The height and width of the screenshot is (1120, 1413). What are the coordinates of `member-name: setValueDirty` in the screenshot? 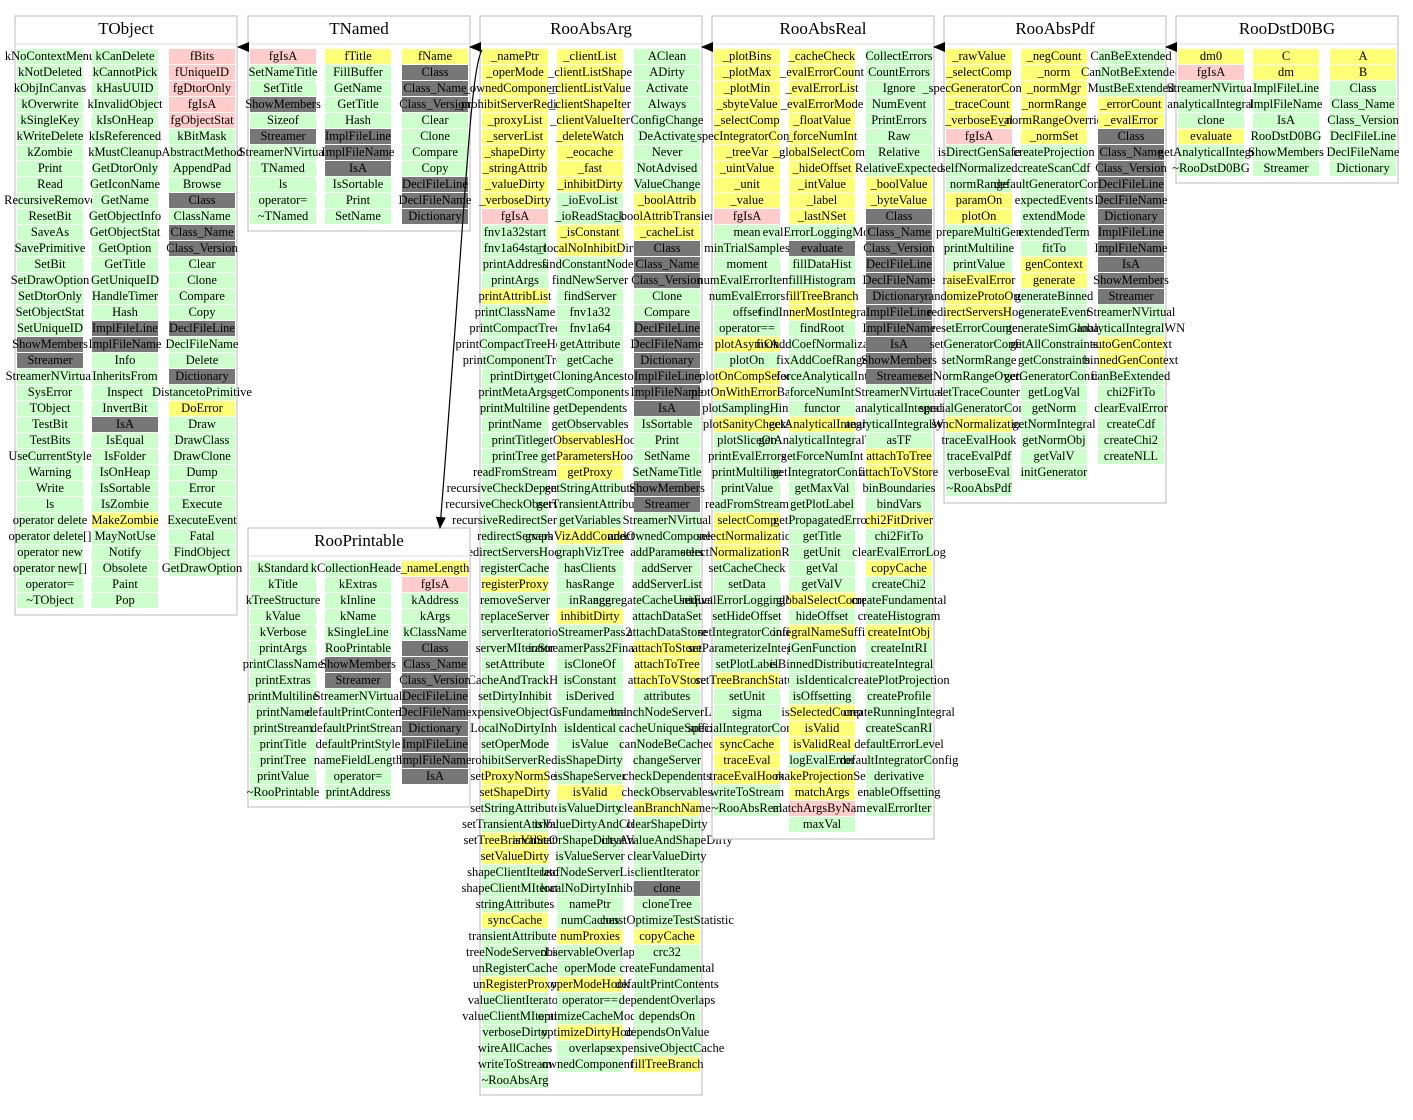 It's located at (515, 856).